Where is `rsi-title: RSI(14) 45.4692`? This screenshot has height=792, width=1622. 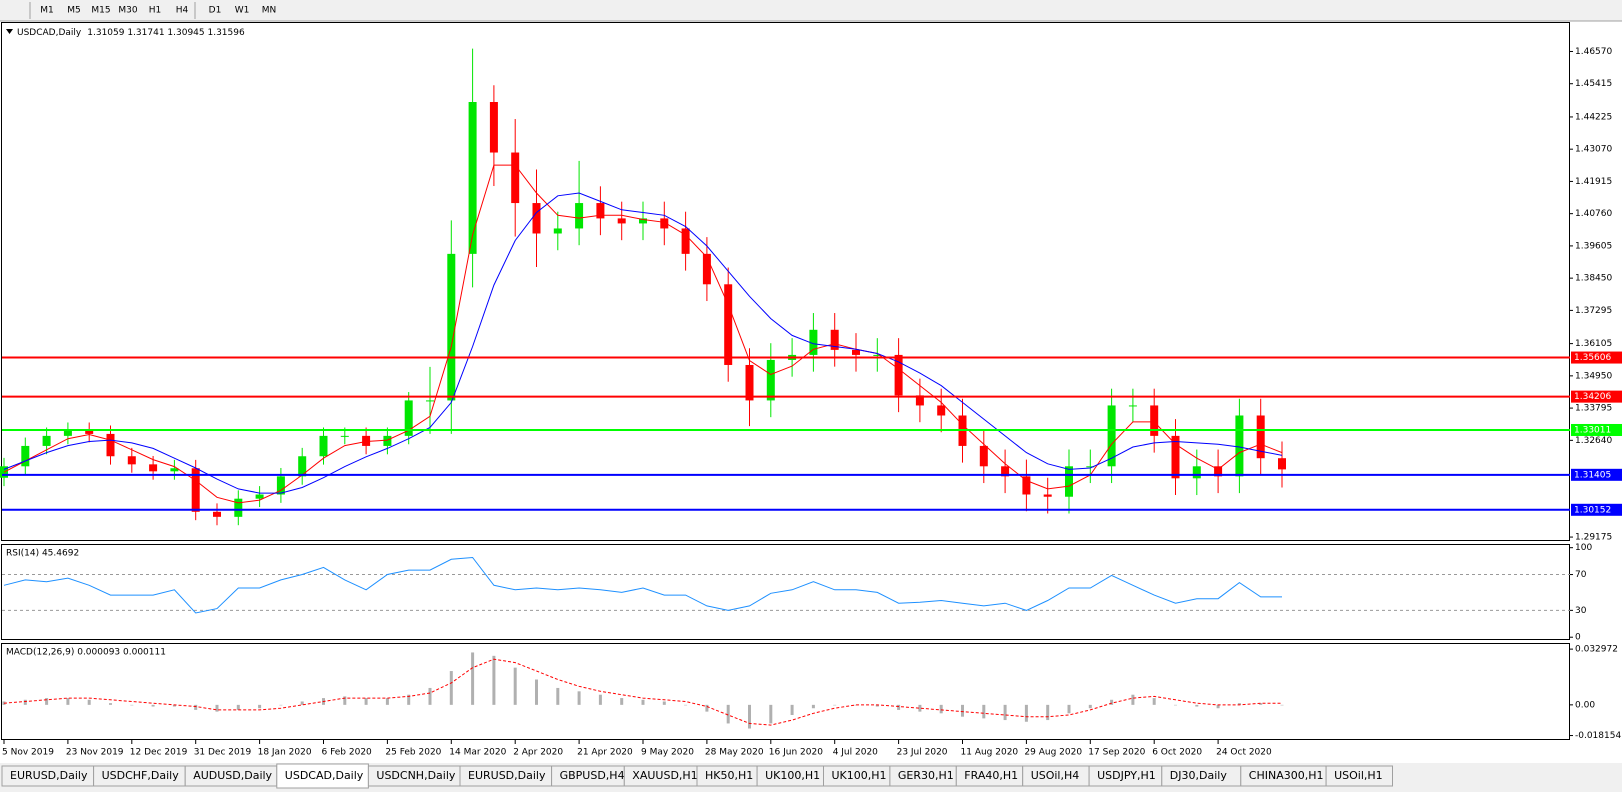
rsi-title: RSI(14) 45.4692 is located at coordinates (42, 554).